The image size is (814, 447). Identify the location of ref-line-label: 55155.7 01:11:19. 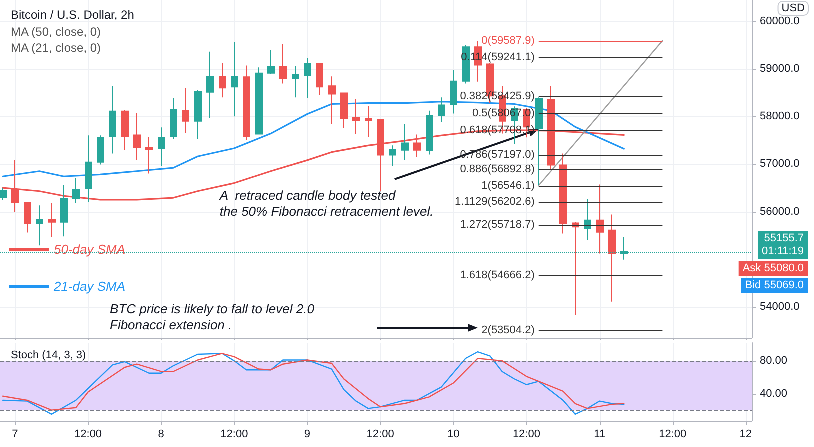
(783, 245).